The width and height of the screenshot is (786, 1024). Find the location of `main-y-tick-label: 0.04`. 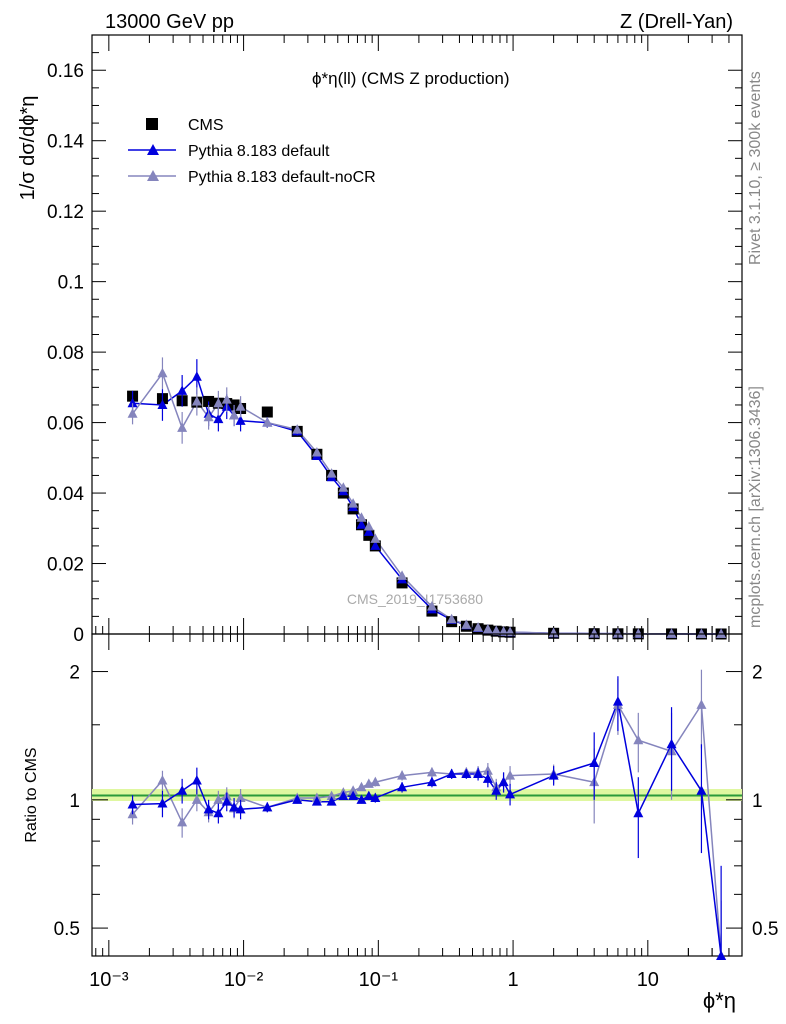

main-y-tick-label: 0.04 is located at coordinates (65, 494).